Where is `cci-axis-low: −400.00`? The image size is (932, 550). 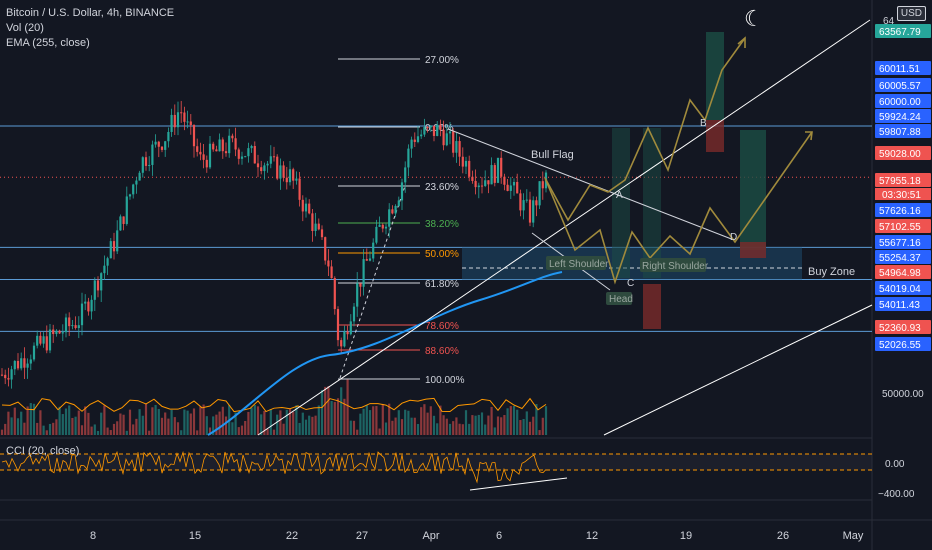 cci-axis-low: −400.00 is located at coordinates (896, 494).